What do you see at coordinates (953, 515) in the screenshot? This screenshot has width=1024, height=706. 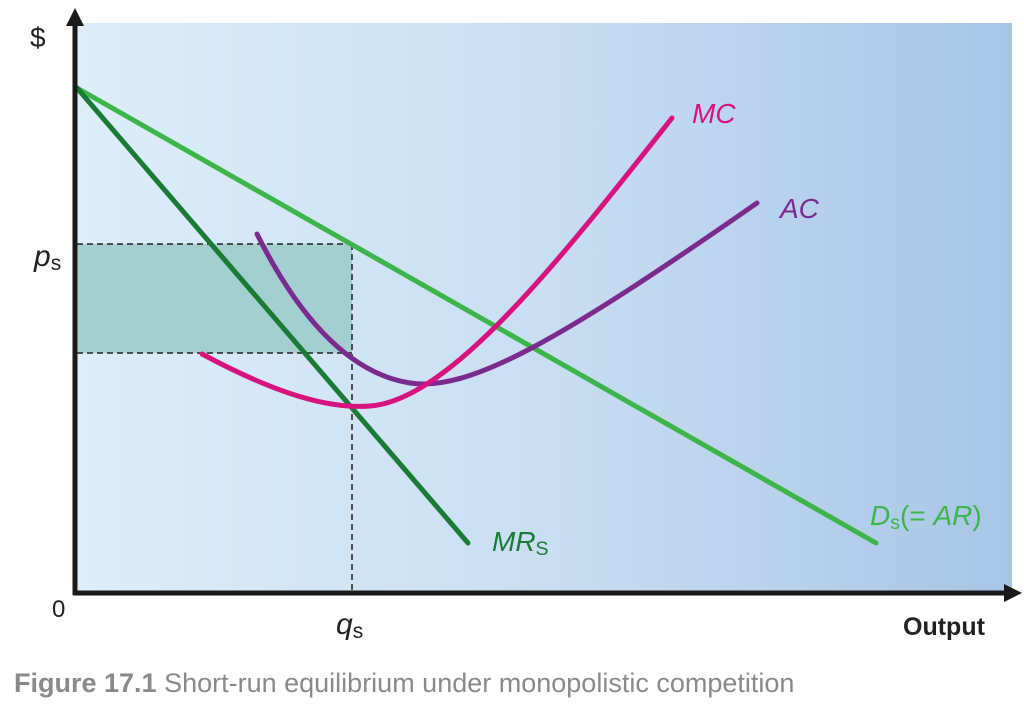 I see `demand-label-ar: AR` at bounding box center [953, 515].